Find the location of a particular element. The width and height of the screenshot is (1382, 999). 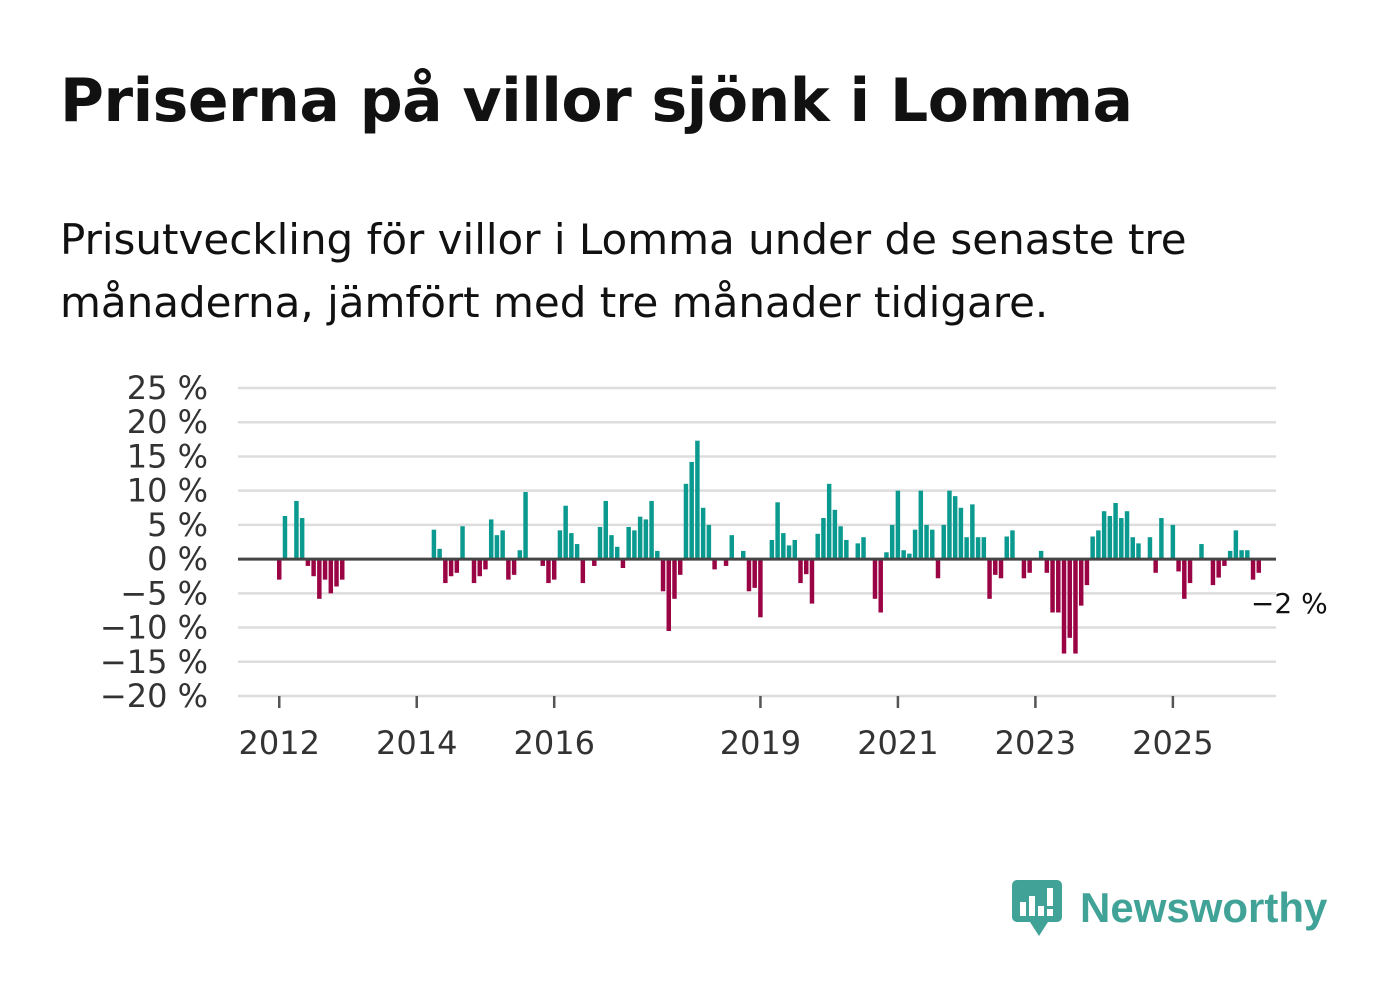

page-title: Priserna på villor sjönk i Lomma is located at coordinates (596, 101).